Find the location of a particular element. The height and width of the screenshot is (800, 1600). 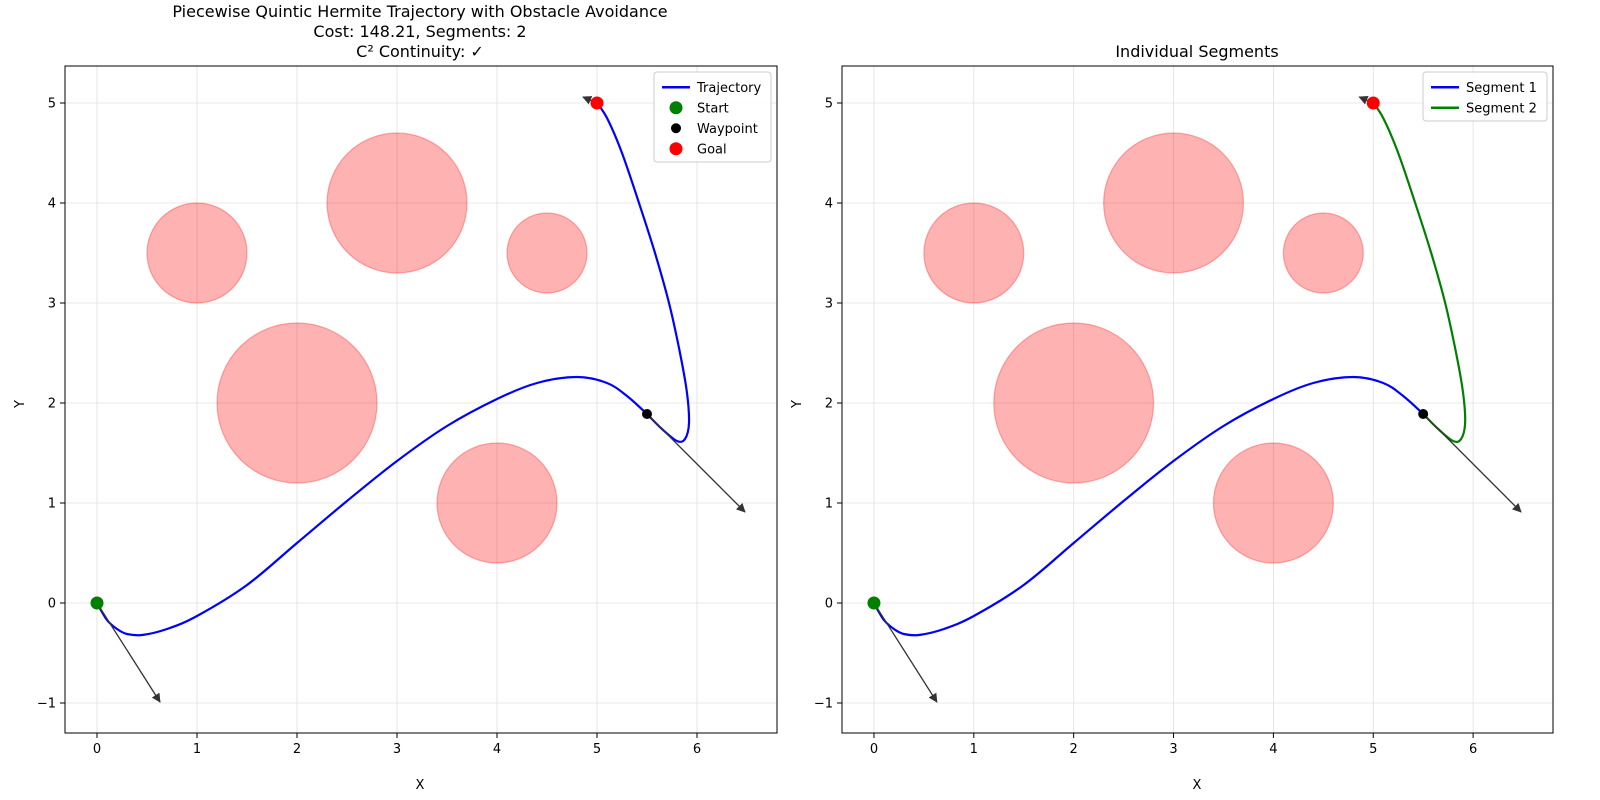

right-y-tick-label-5: 5 is located at coordinates (829, 104).